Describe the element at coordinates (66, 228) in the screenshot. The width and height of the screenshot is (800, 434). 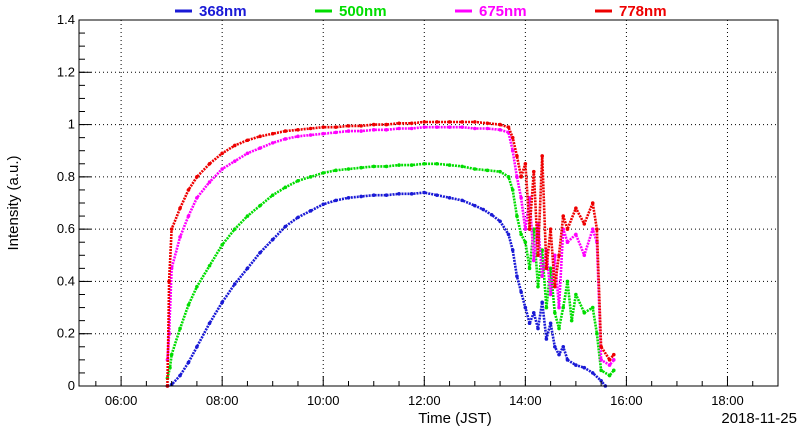
I see `y-tick-label: 0.6` at that location.